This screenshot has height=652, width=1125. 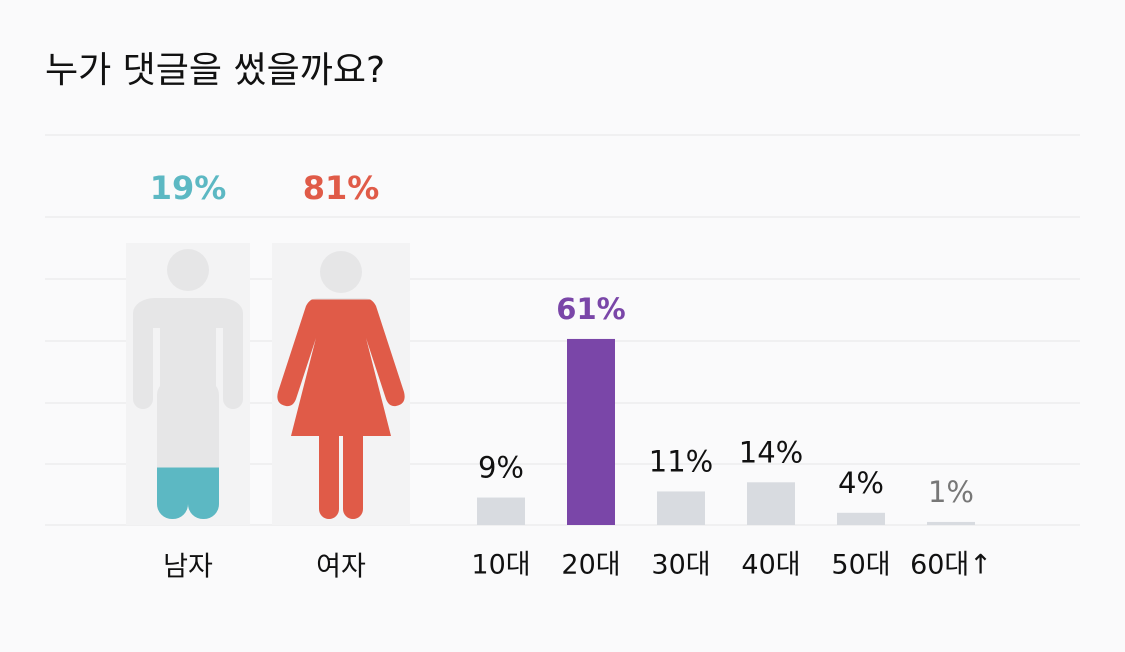 I want to click on chart-title: 누가 댓글을 썼을까요?, so click(x=215, y=70).